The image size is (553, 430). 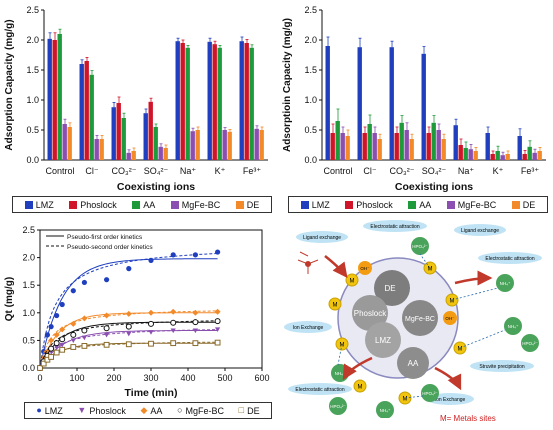 I want to click on phosphate-molecule-icon, so click(x=308, y=262).